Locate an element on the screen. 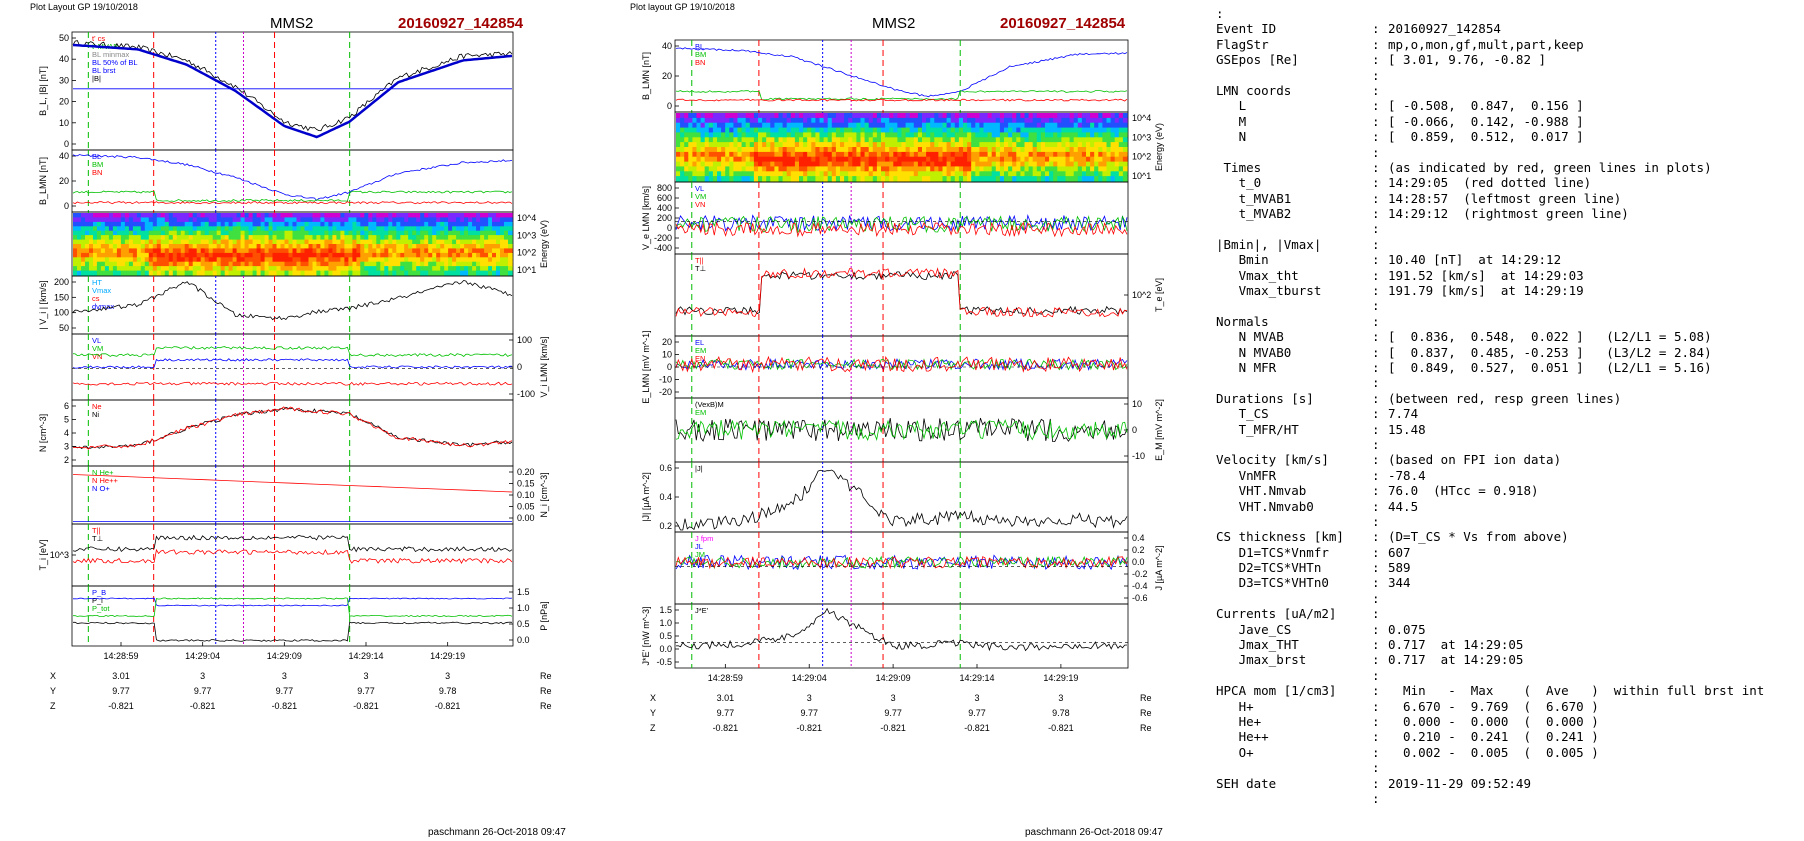  y-tick-label: 10^3 is located at coordinates (1141, 137).